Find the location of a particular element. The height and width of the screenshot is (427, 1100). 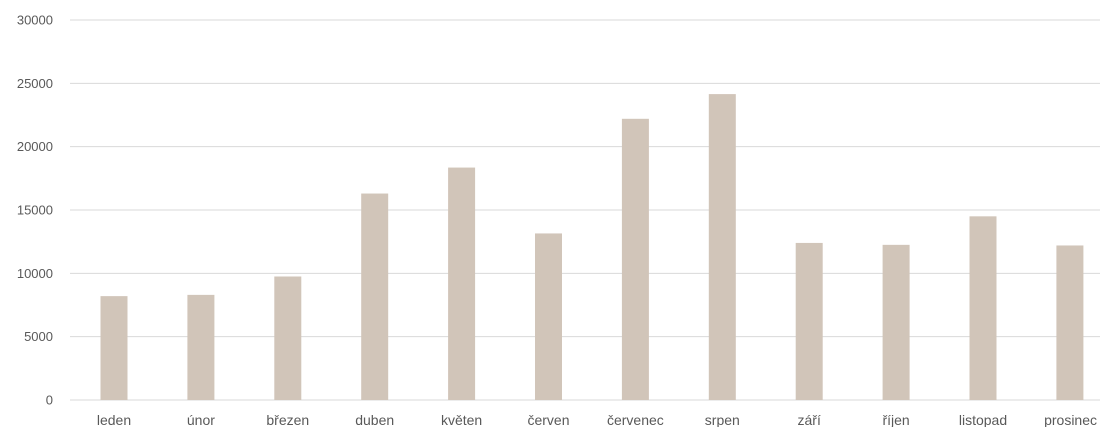

x-category-label: prosinec is located at coordinates (1070, 419).